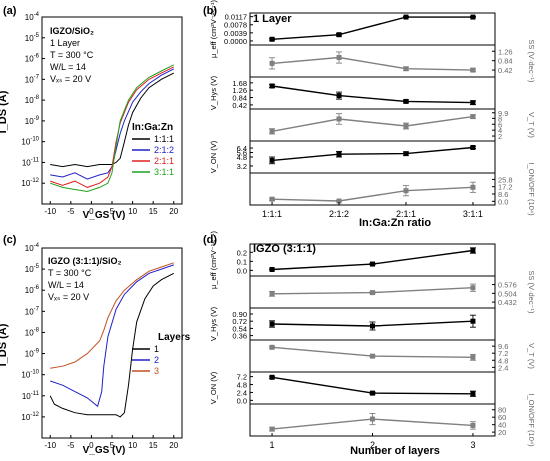  Describe the element at coordinates (242, 166) in the screenshot. I see `pb-ytick-label: 3.2` at that location.